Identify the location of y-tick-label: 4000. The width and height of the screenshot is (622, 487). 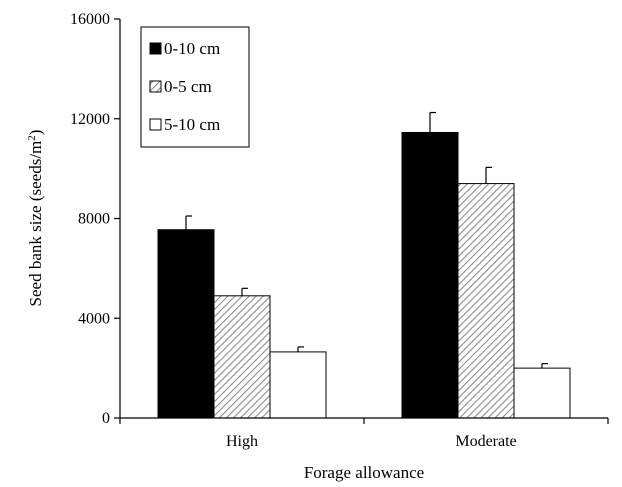
(94, 318).